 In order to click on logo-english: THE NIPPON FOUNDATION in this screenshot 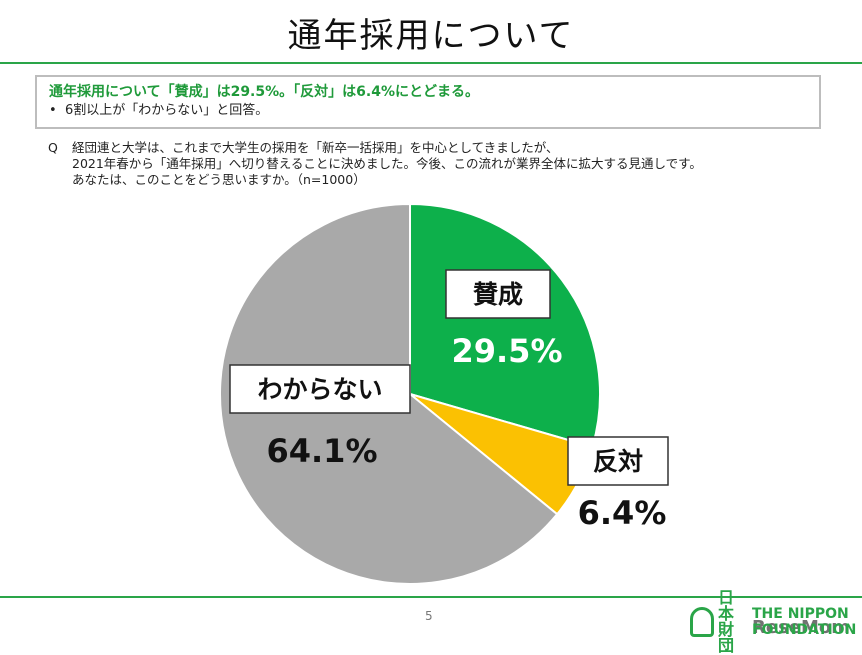, I will do `click(804, 622)`.